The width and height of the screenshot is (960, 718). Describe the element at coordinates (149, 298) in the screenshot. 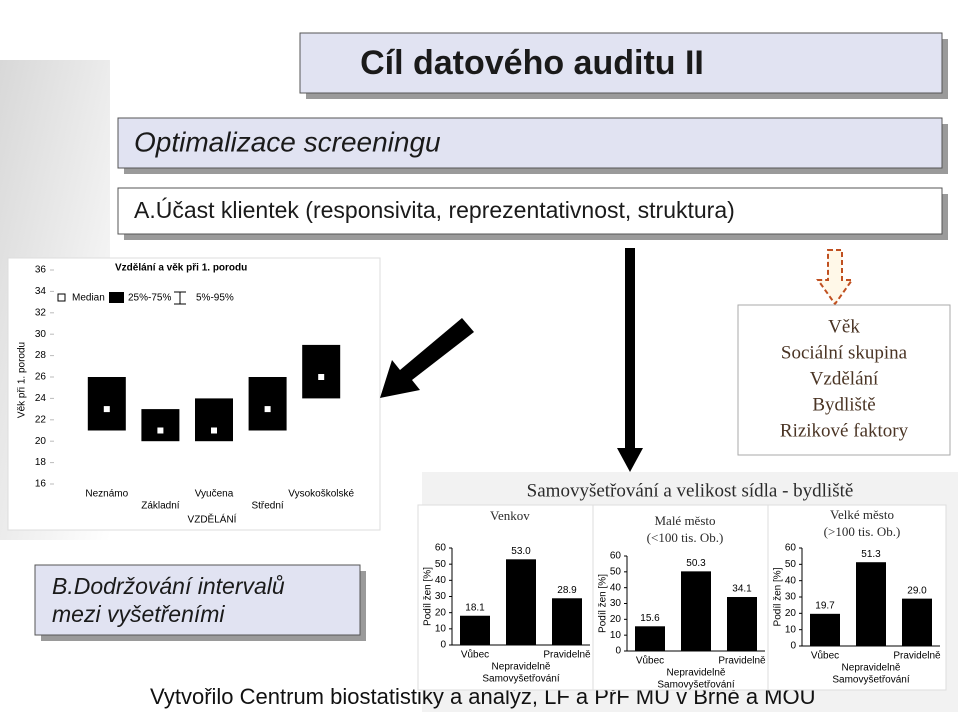

I see `legend-label: 25%-75%` at that location.